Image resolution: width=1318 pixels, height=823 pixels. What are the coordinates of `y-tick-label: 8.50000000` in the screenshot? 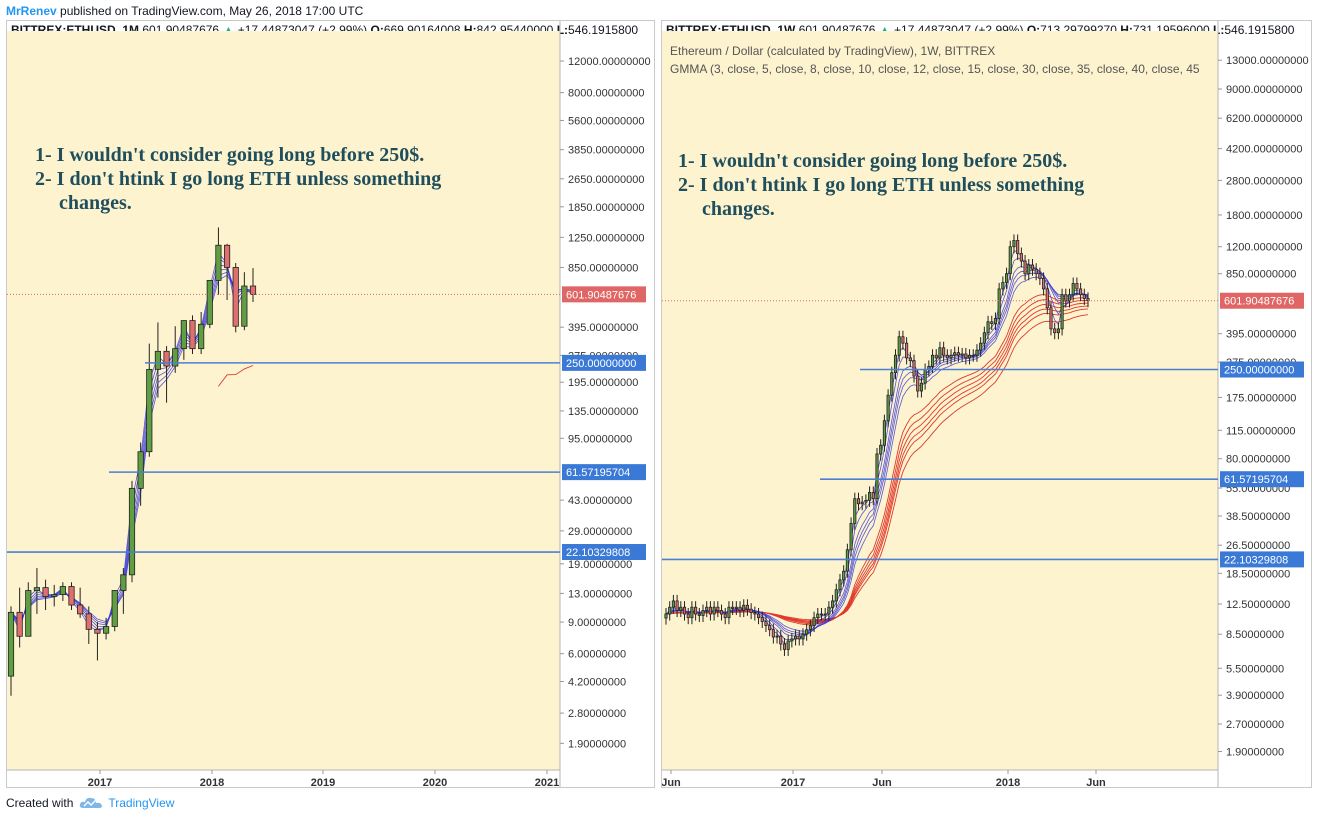 It's located at (1255, 635).